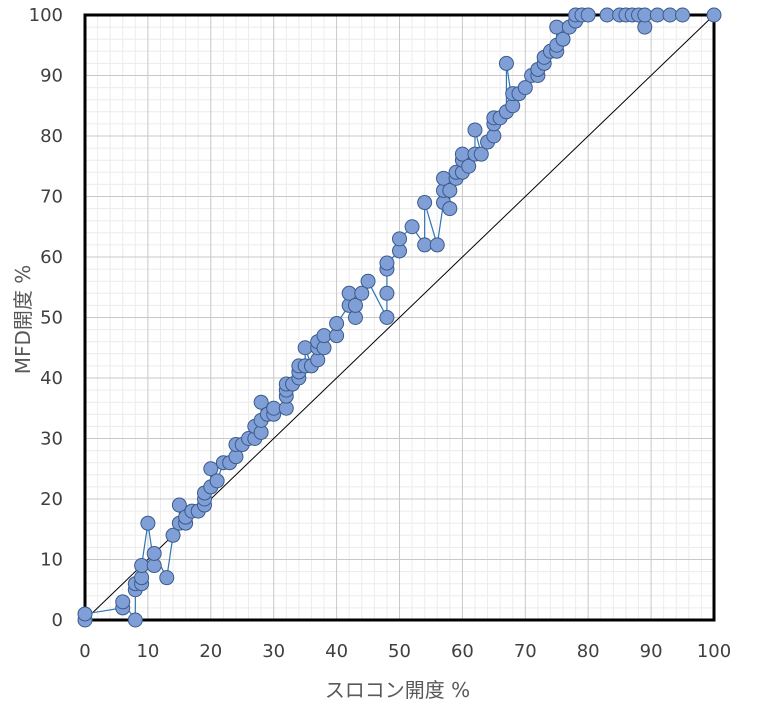 This screenshot has height=711, width=770. I want to click on y-tick-label: 10, so click(51, 560).